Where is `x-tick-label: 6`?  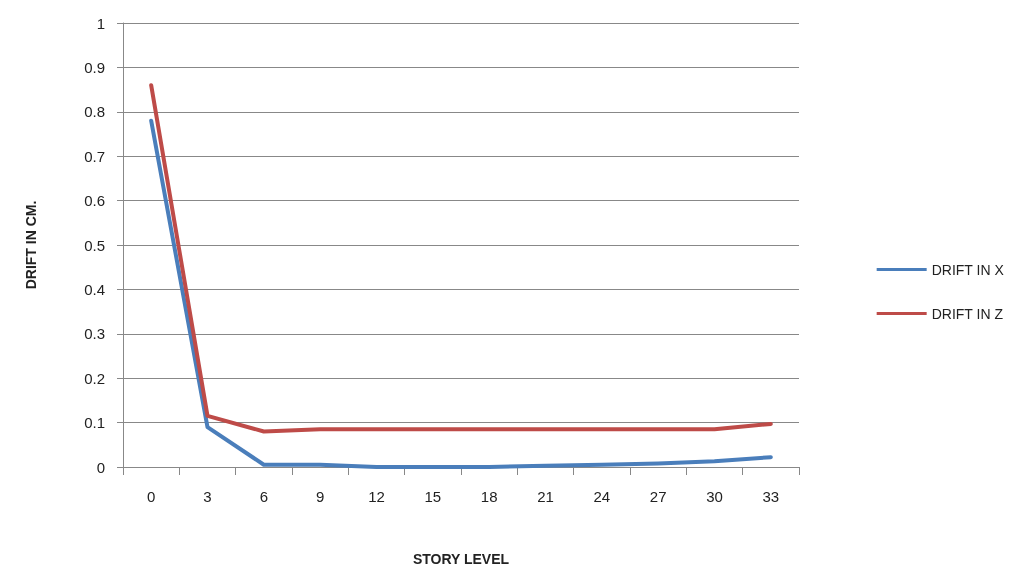 x-tick-label: 6 is located at coordinates (264, 496).